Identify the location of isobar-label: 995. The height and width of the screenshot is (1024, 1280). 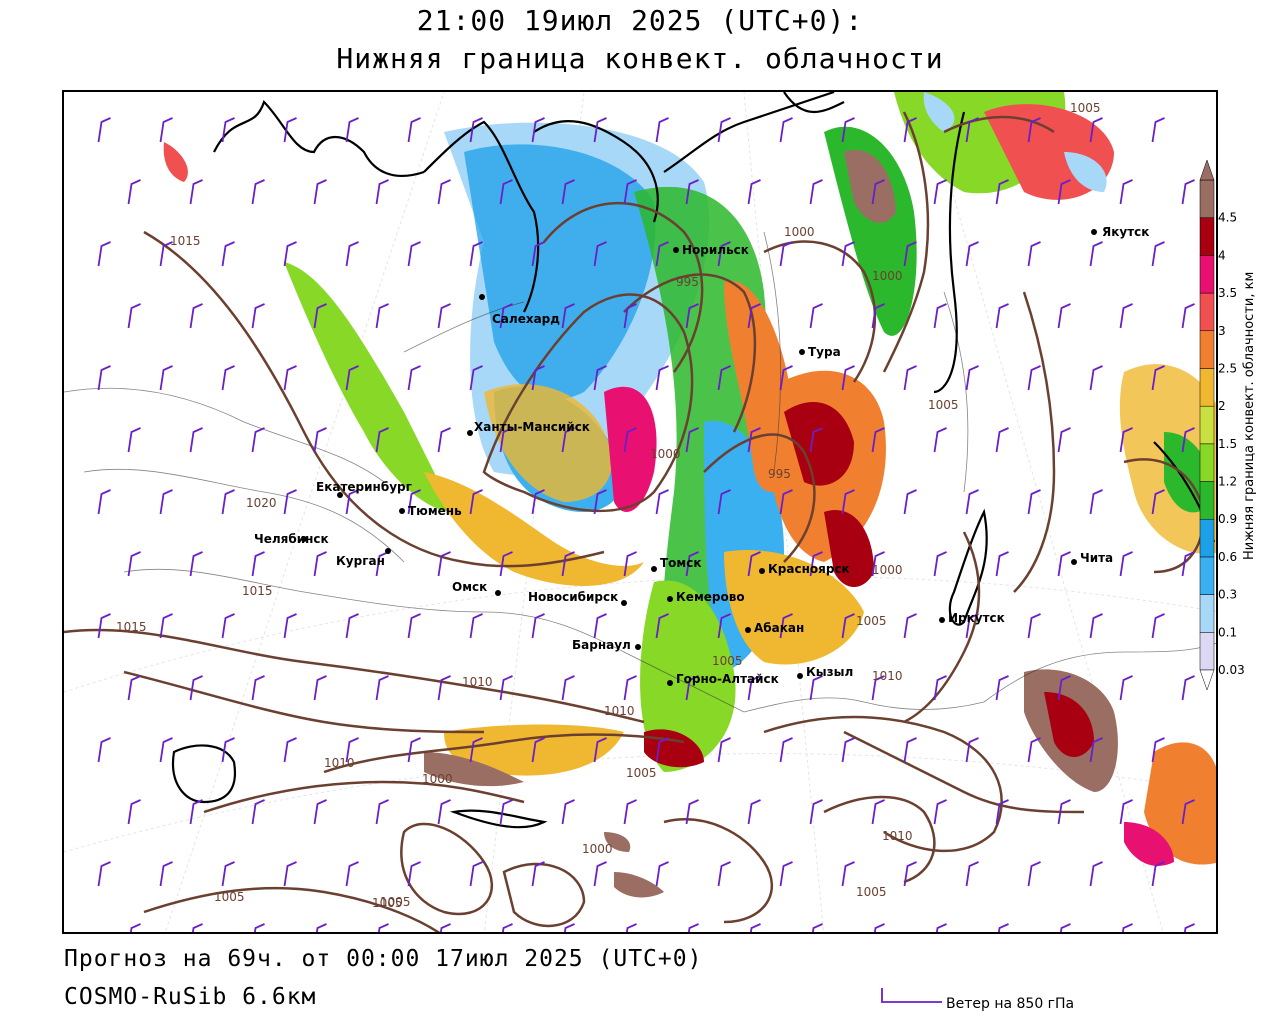
(779, 474).